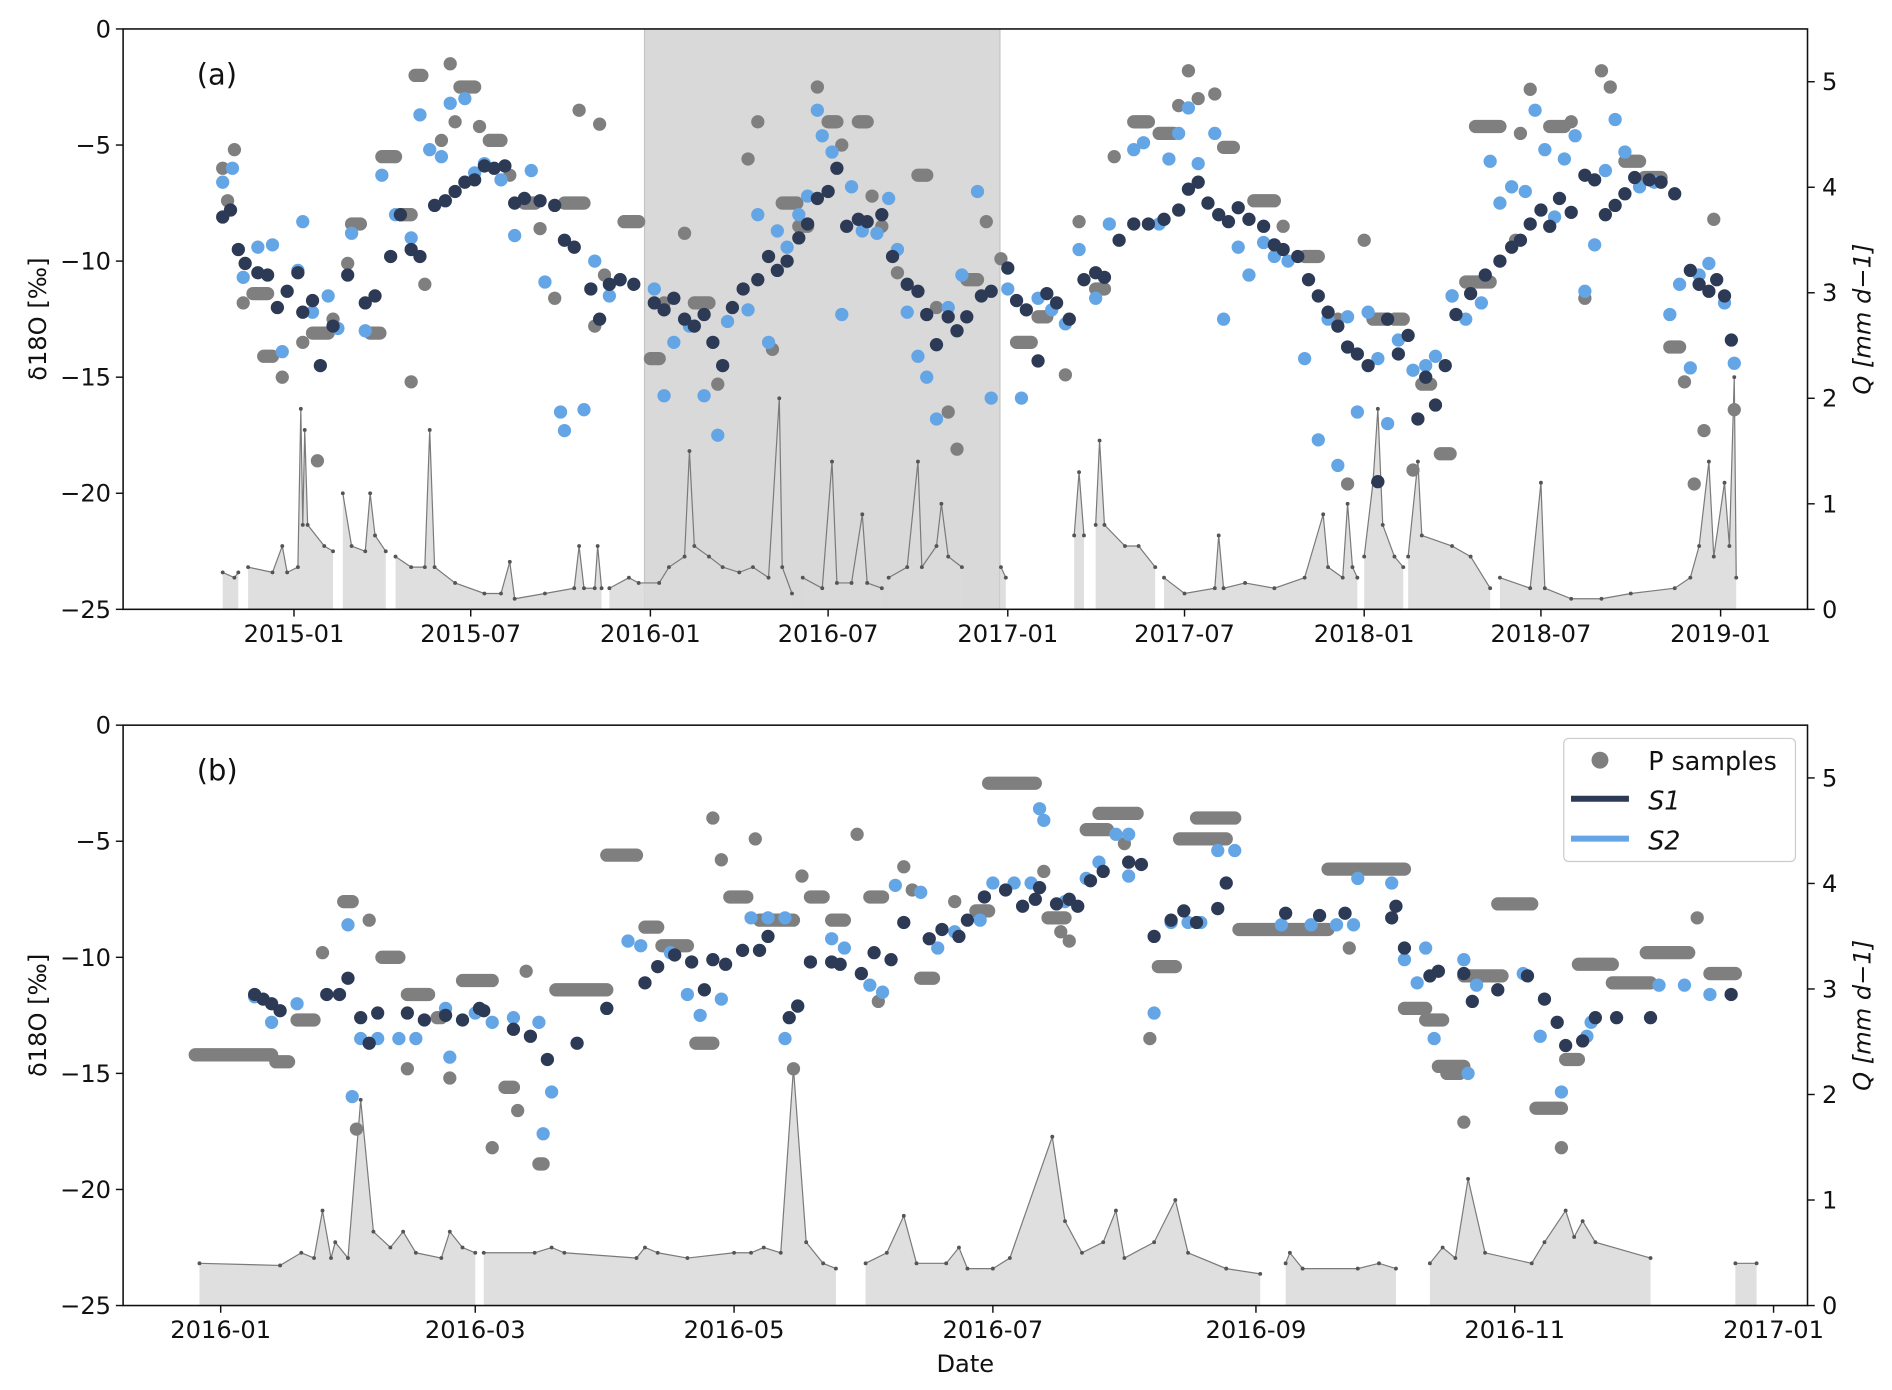 This screenshot has width=1892, height=1390. I want to click on y2-axis-label: Q [mm d−1], so click(1862, 319).